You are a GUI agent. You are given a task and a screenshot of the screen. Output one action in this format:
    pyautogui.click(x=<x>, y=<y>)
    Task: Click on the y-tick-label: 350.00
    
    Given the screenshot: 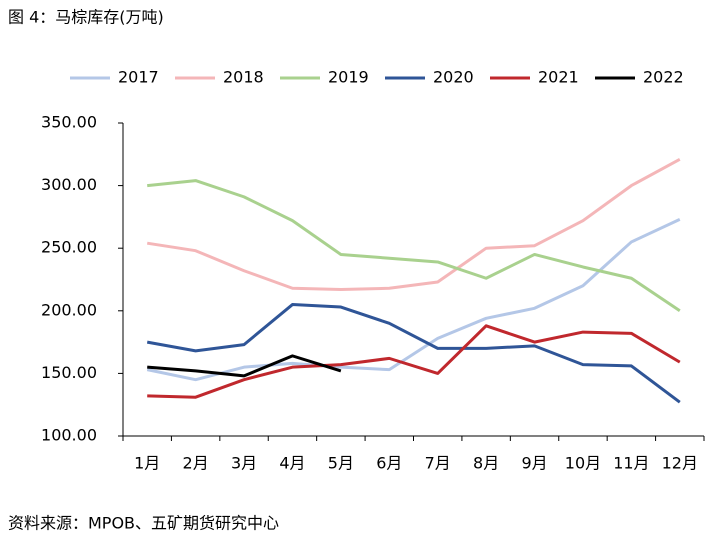 What is the action you would take?
    pyautogui.click(x=69, y=122)
    